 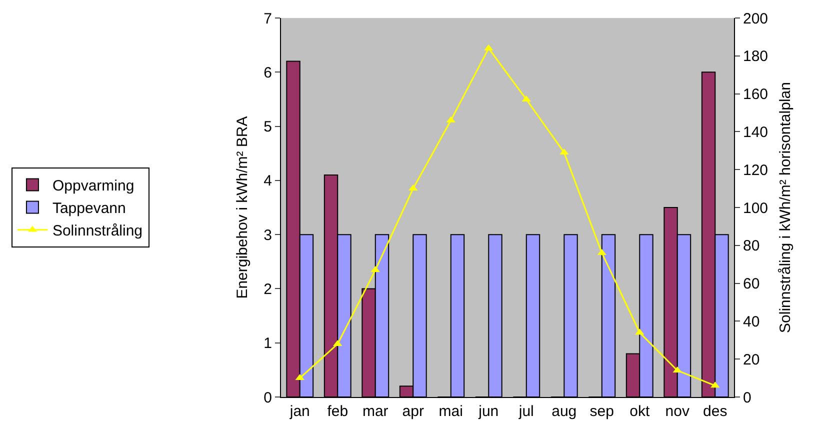 What do you see at coordinates (242, 207) in the screenshot?
I see `y-axis-title: Energibehov i kWh/m² BRA` at bounding box center [242, 207].